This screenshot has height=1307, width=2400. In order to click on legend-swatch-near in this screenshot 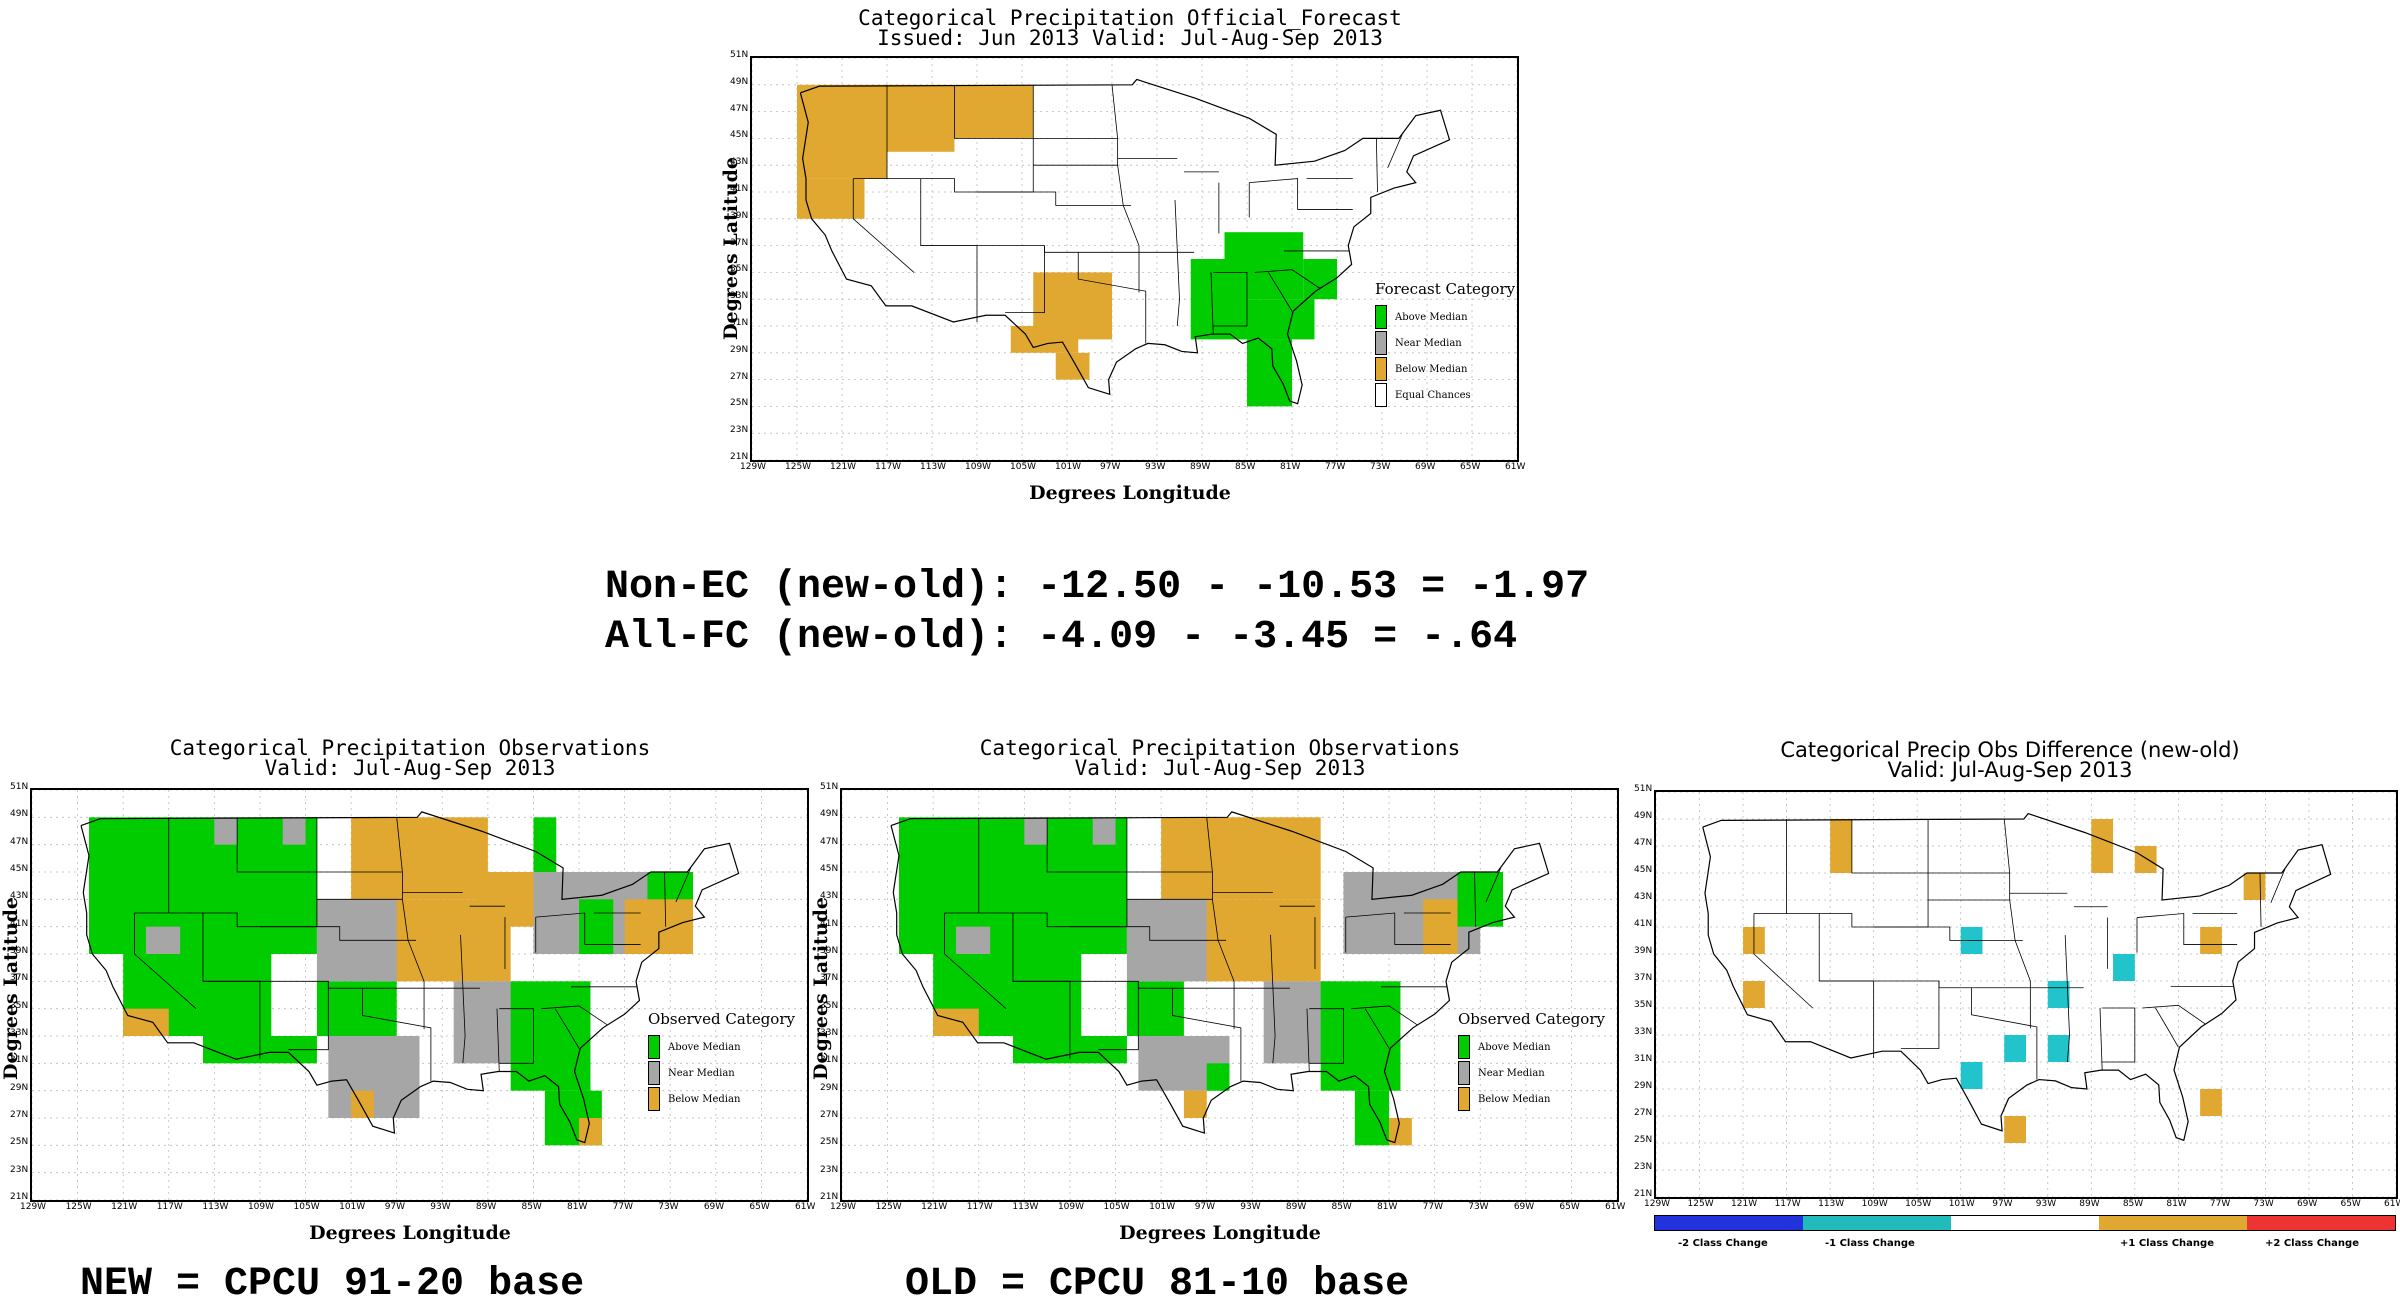, I will do `click(654, 1073)`.